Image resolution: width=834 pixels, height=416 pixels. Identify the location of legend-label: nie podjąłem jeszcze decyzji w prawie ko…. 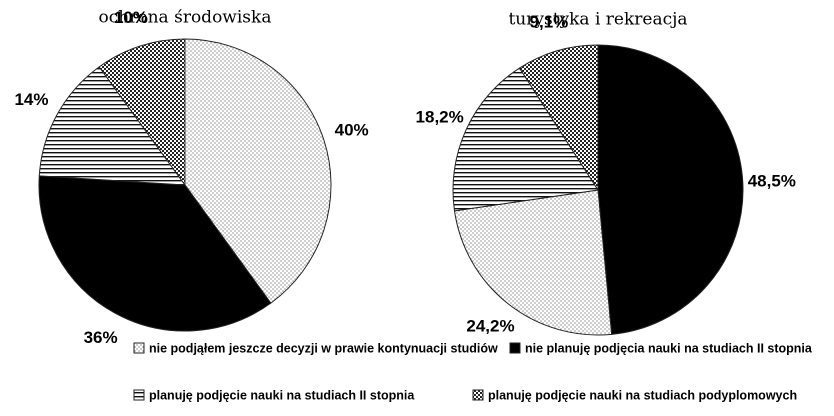
(323, 348).